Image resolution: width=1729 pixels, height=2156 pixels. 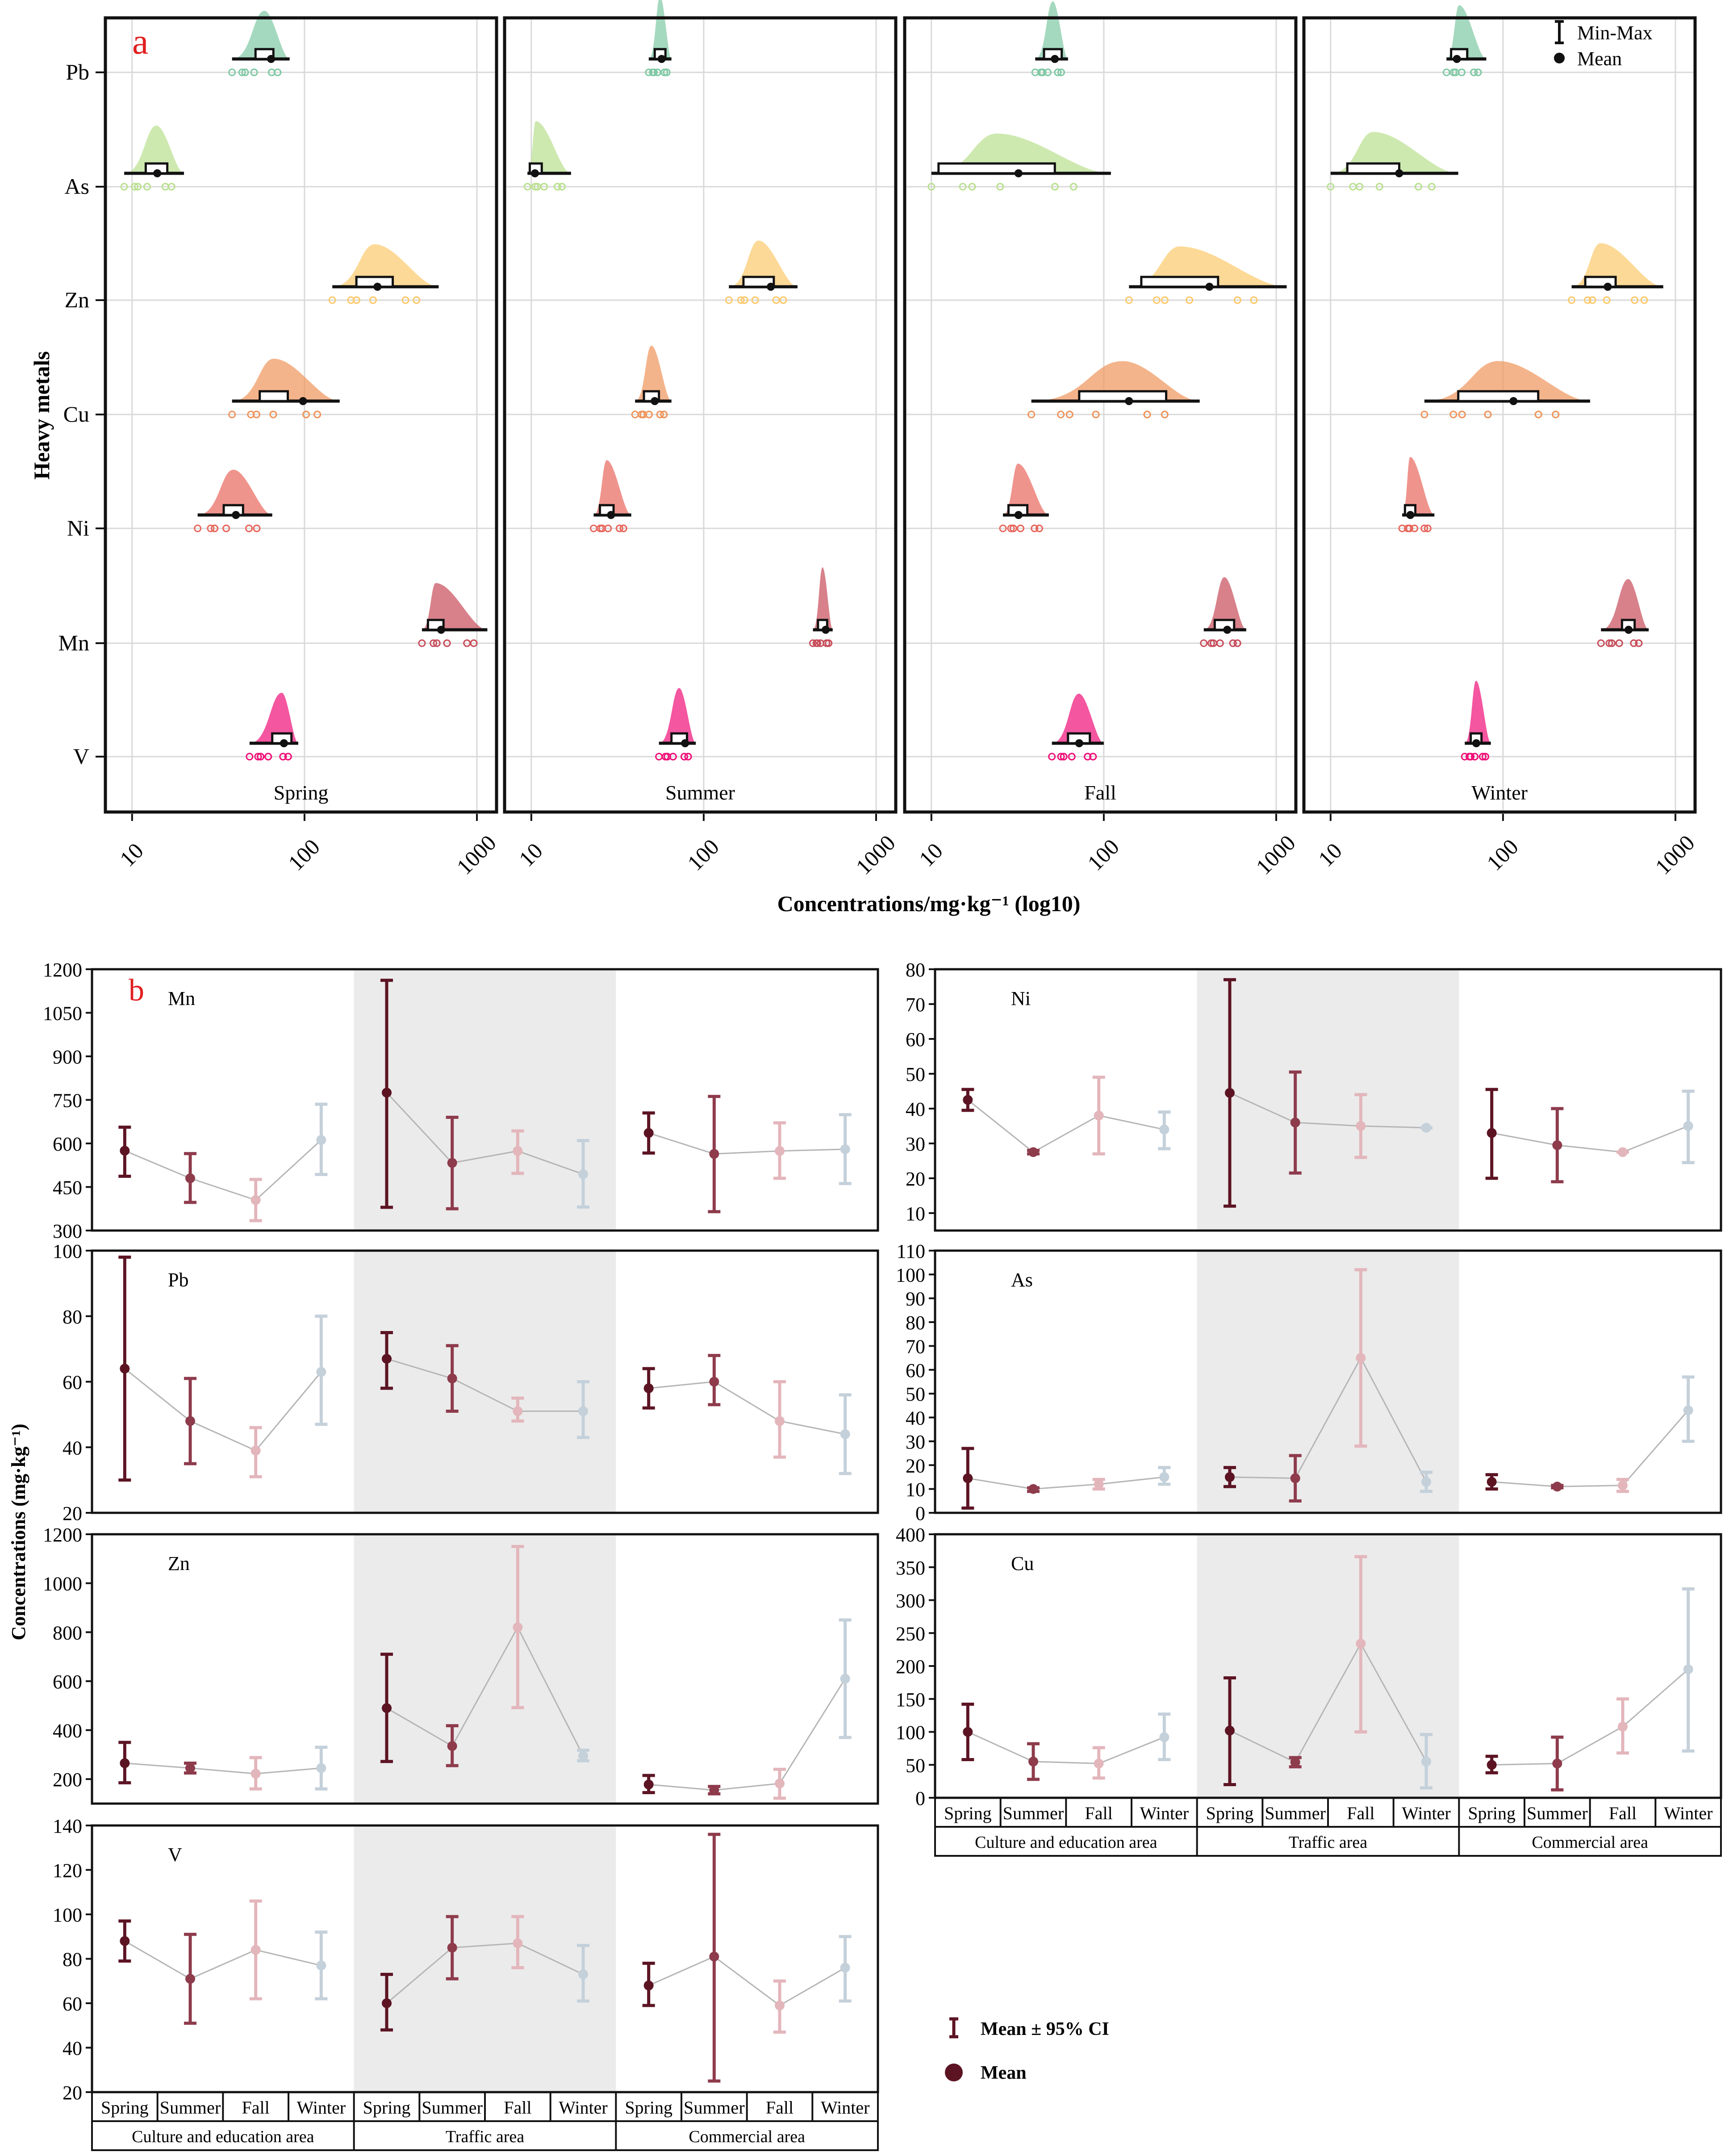 I want to click on season-label: Summer, so click(x=1033, y=1813).